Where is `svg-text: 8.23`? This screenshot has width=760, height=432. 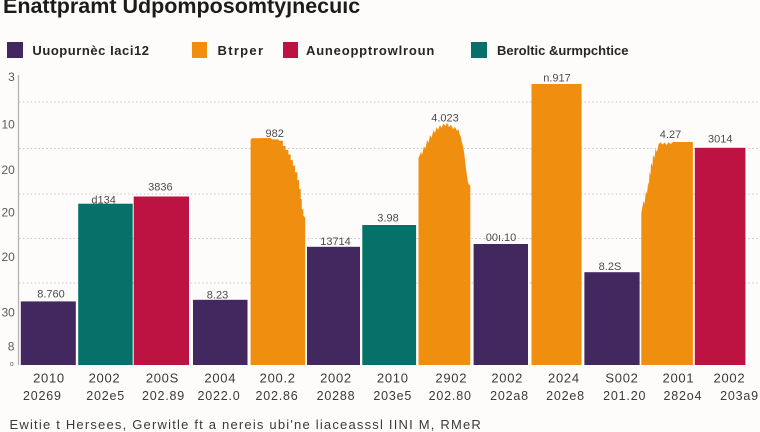
svg-text: 8.23 is located at coordinates (217, 296).